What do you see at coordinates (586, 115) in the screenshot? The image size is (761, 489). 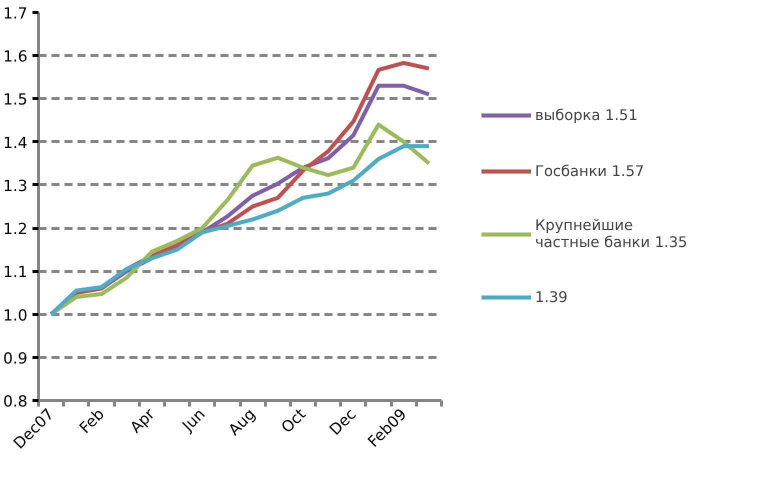 I see `legend-label: выборка 1.51` at bounding box center [586, 115].